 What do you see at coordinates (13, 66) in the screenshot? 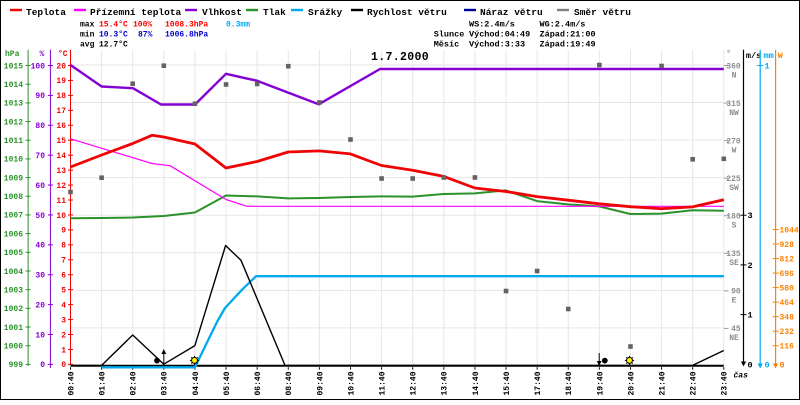
I see `svg-text: 1015` at bounding box center [13, 66].